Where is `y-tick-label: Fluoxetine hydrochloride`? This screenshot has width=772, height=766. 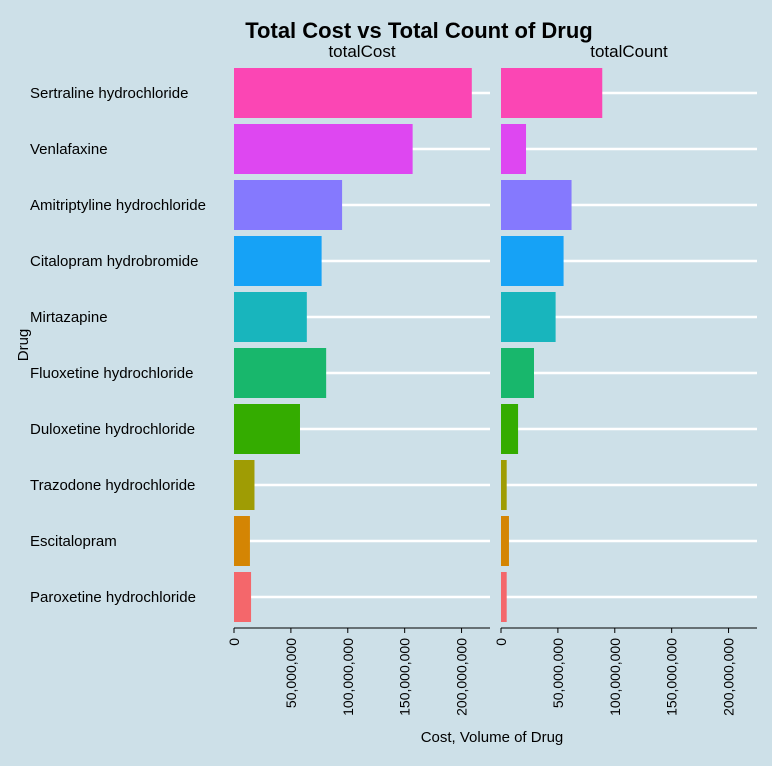 y-tick-label: Fluoxetine hydrochloride is located at coordinates (111, 373).